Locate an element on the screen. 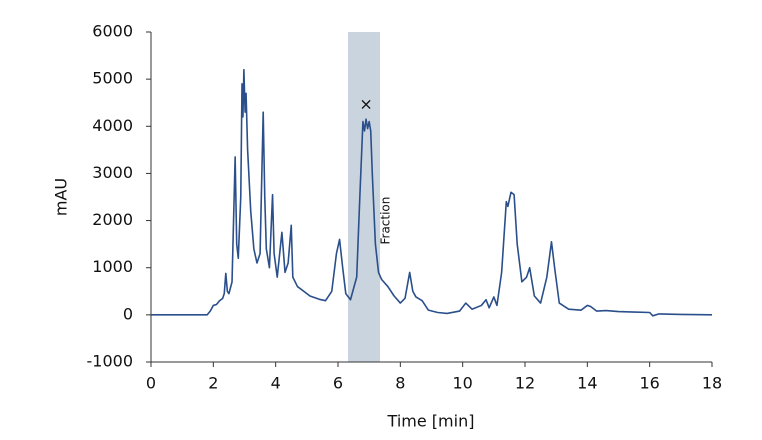 The width and height of the screenshot is (762, 440). x-tick-label: 8 is located at coordinates (400, 383).